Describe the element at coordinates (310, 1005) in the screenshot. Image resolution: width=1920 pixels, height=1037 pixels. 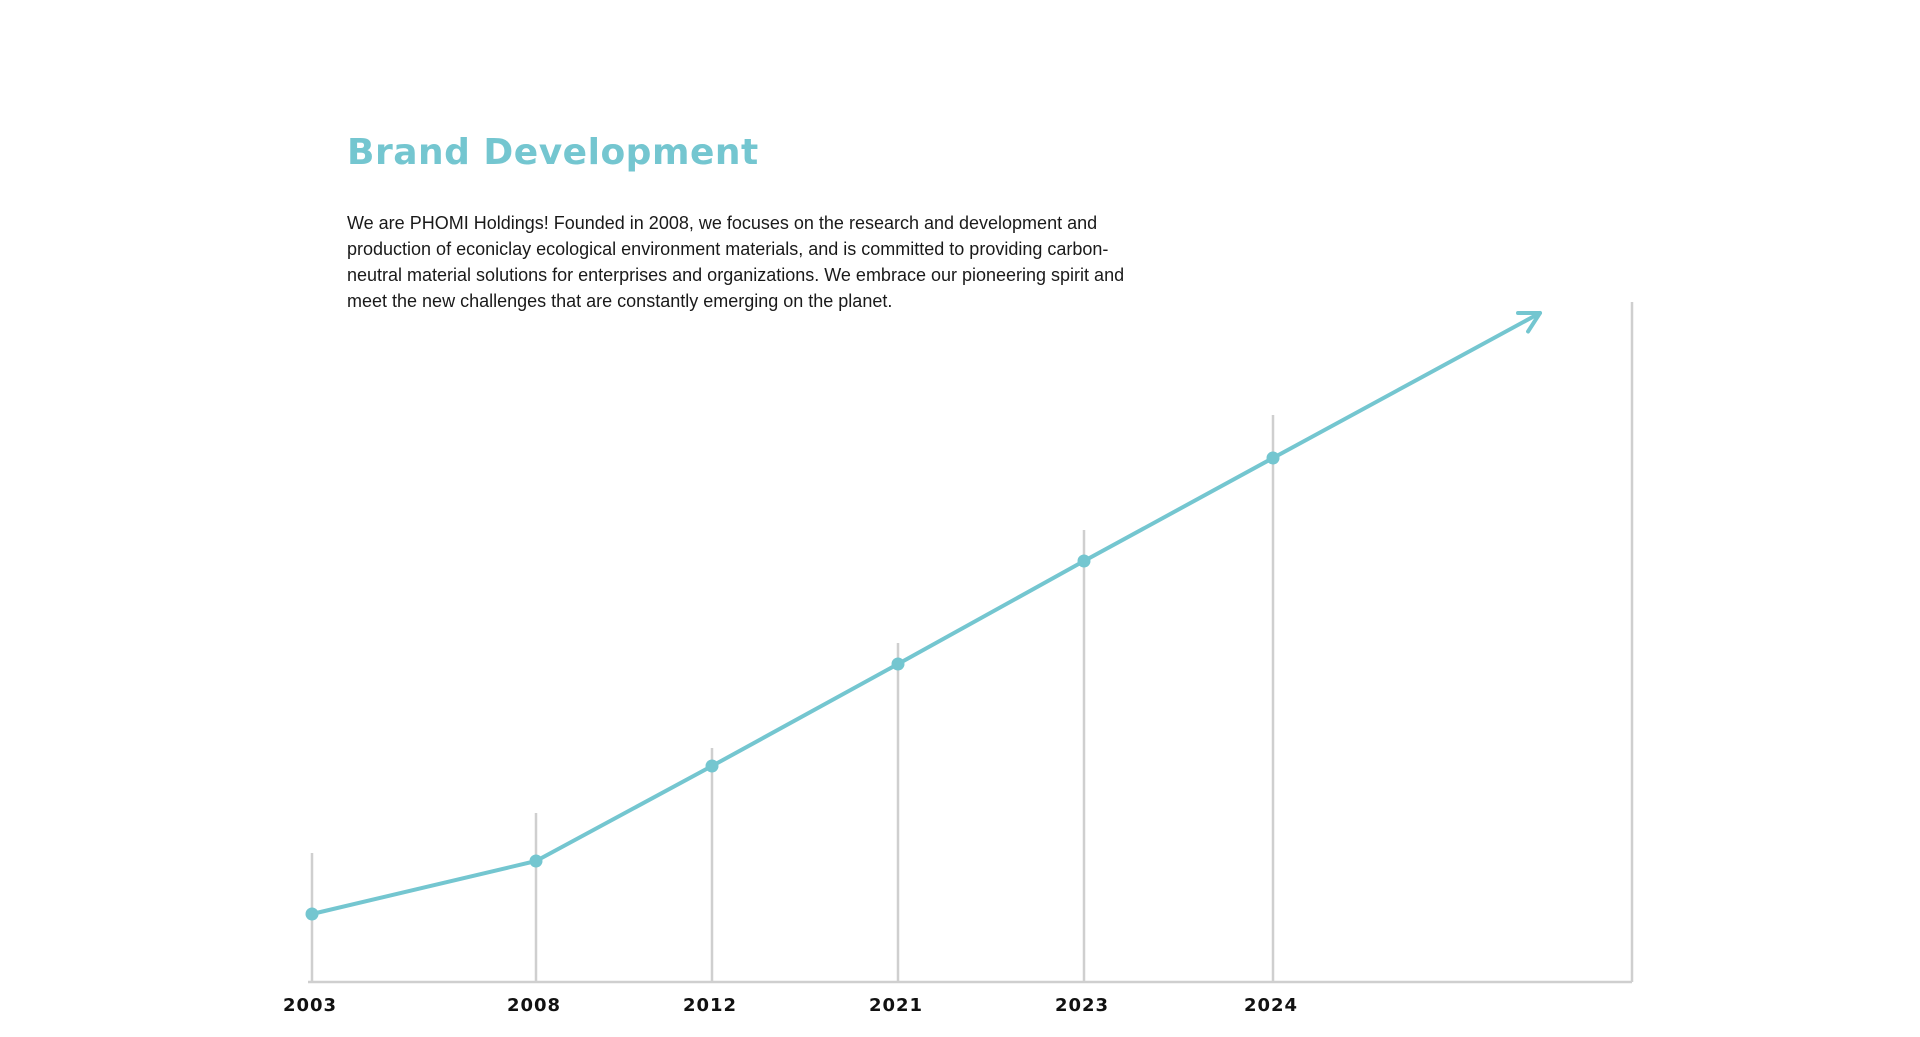
I see `x-tick-label: 2003` at that location.